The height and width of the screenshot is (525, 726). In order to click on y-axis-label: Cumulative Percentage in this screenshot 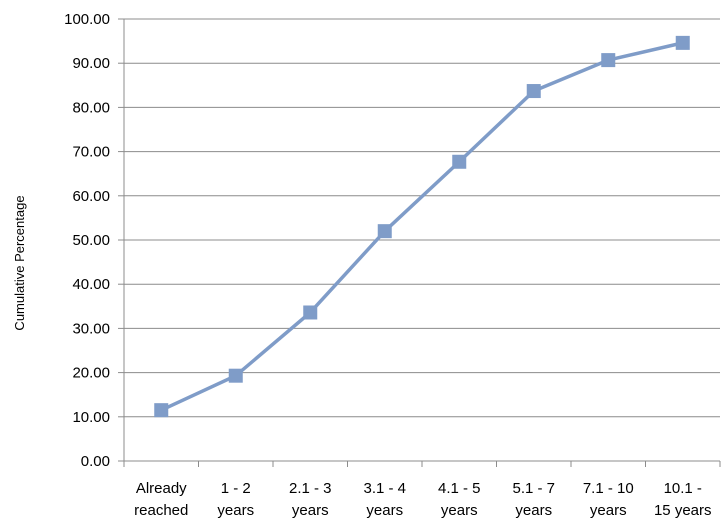, I will do `click(19, 262)`.